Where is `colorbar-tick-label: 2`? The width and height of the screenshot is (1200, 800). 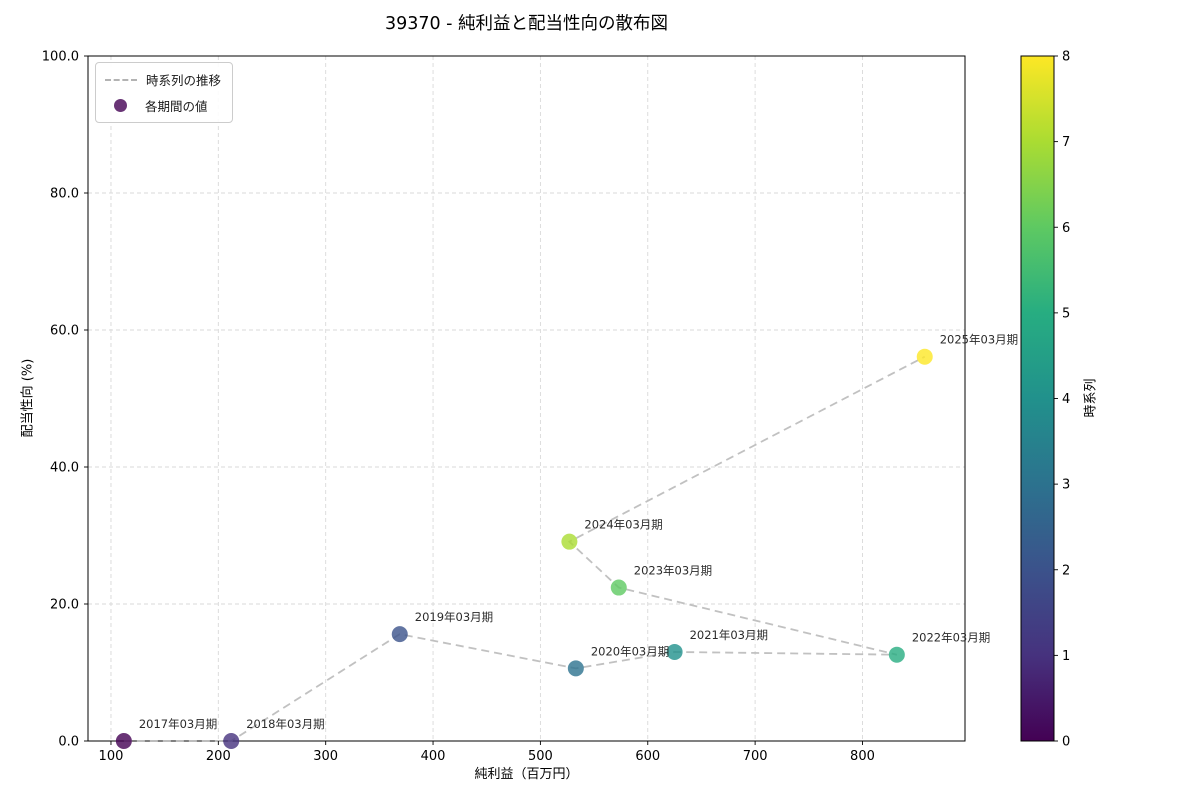 colorbar-tick-label: 2 is located at coordinates (1066, 570).